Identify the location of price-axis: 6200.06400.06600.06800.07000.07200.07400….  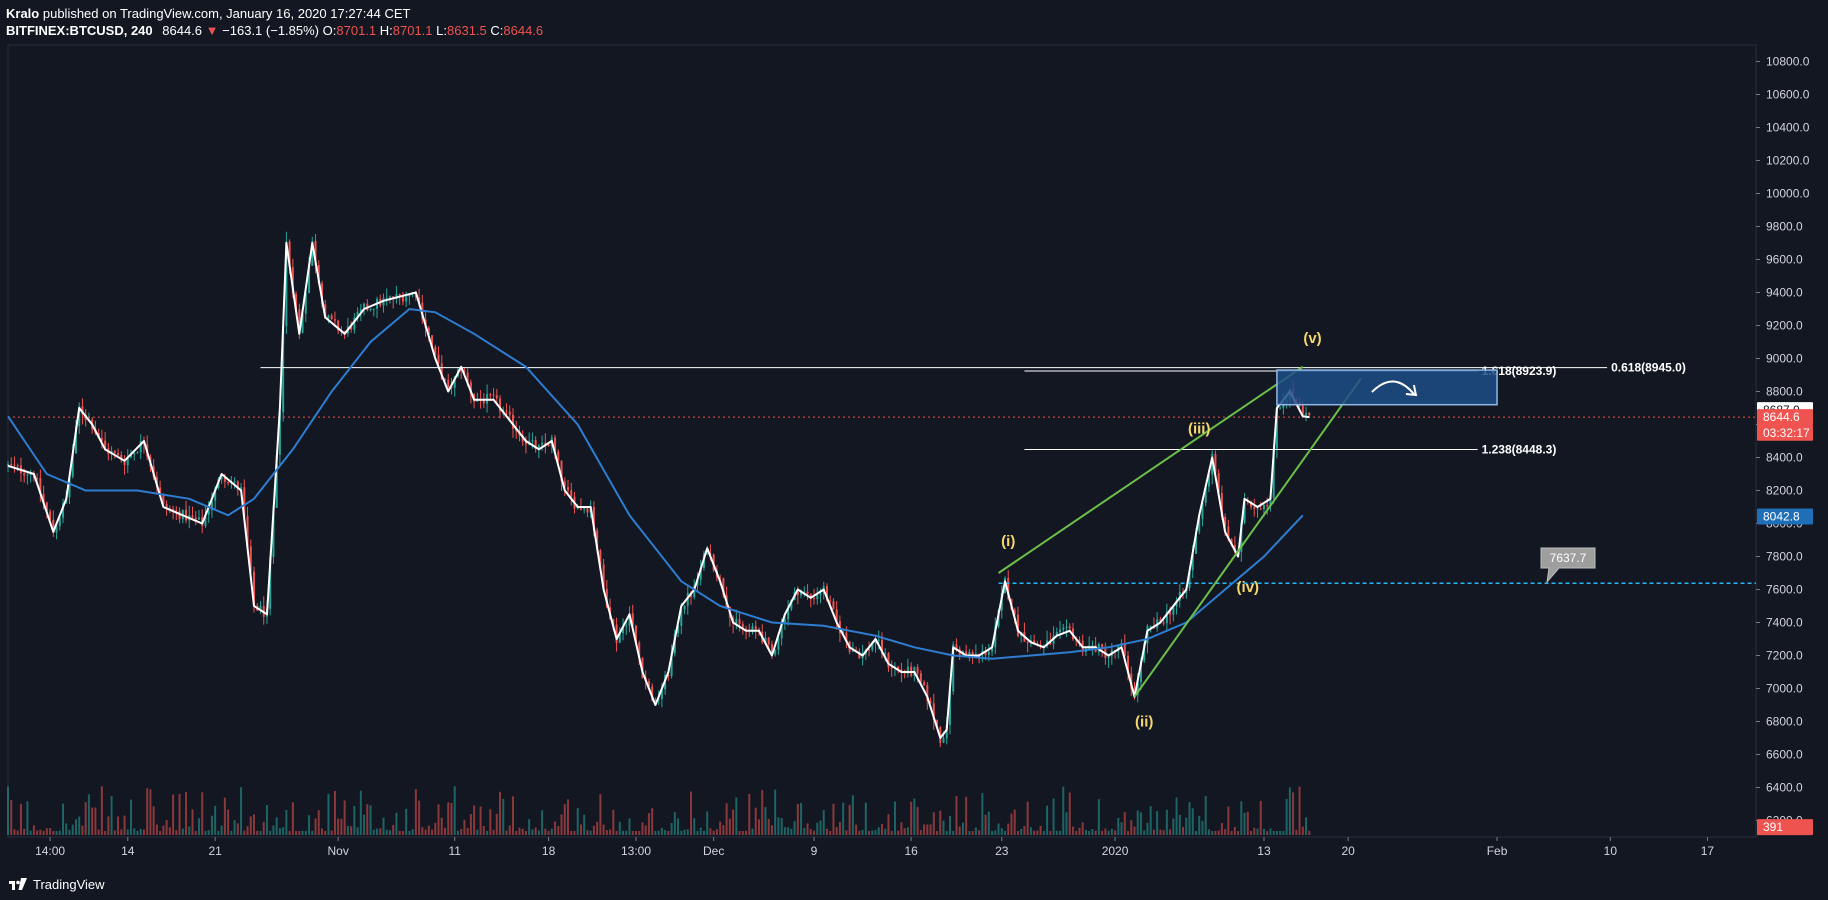
(1783, 441).